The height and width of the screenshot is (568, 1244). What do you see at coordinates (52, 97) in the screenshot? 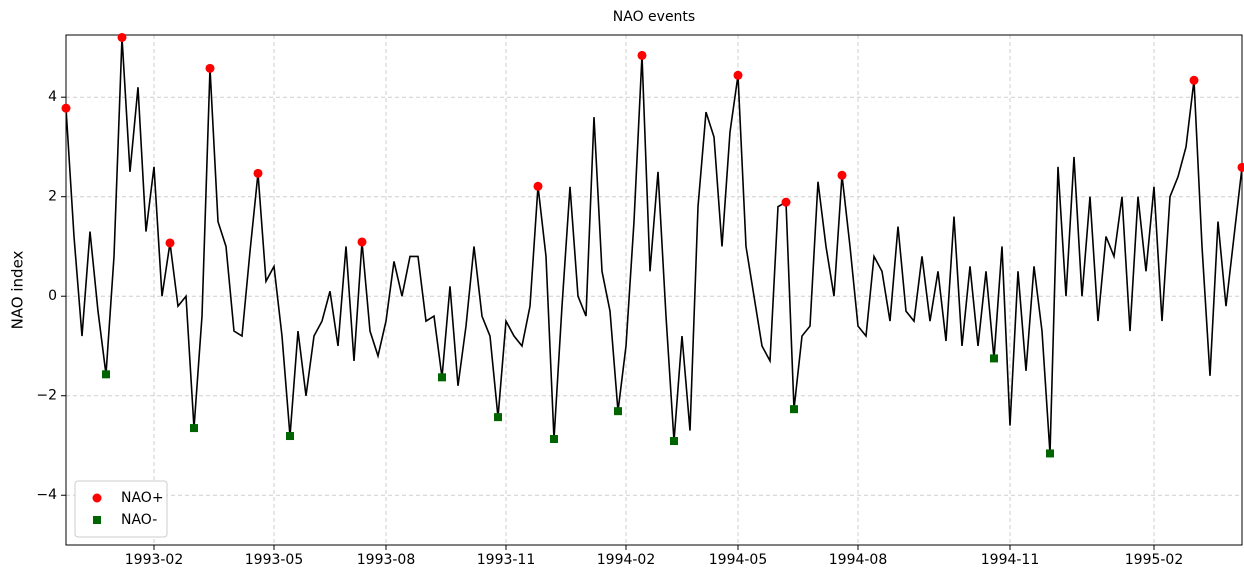
I see `y-tick-label: 4` at bounding box center [52, 97].